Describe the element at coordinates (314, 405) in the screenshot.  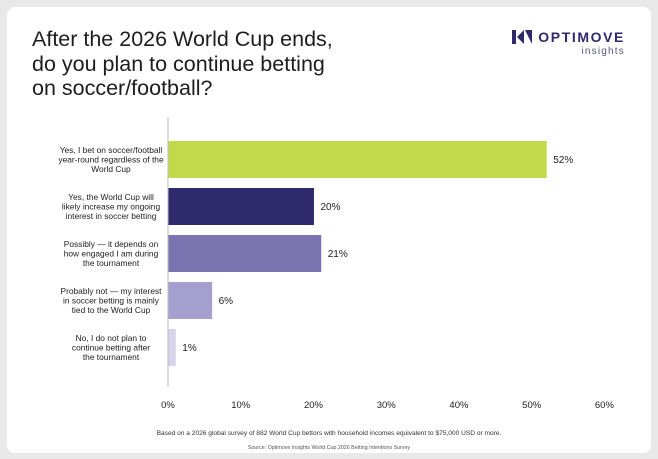
I see `x-tick-label: 20%` at that location.